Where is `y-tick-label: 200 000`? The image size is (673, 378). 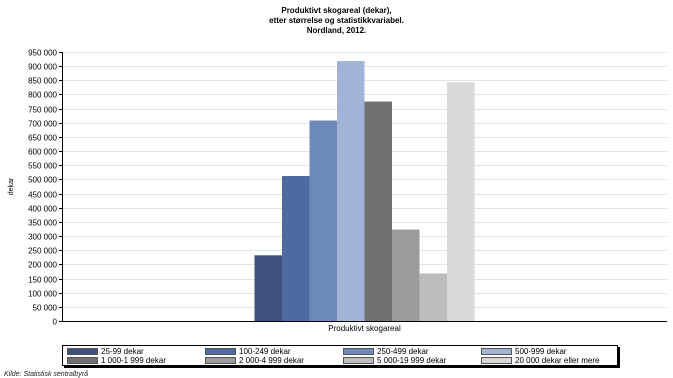
y-tick-label: 200 000 is located at coordinates (42, 265).